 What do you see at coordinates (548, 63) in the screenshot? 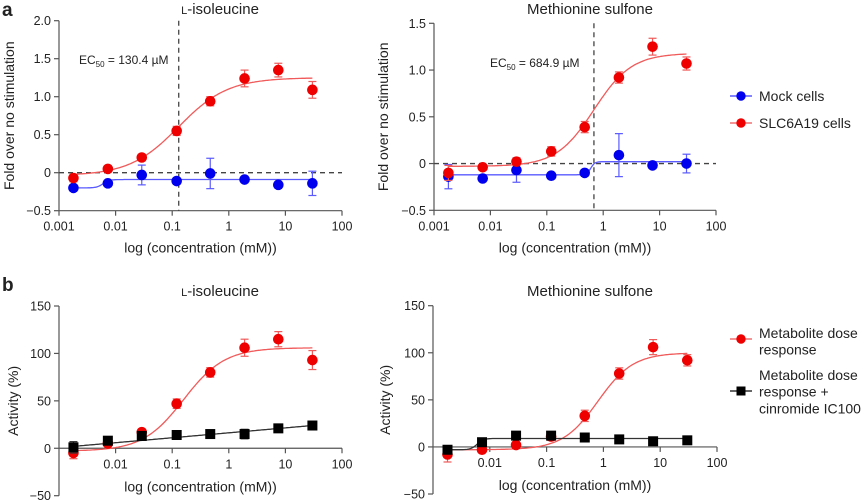
I see `ec50-value: = 684.9 µM` at bounding box center [548, 63].